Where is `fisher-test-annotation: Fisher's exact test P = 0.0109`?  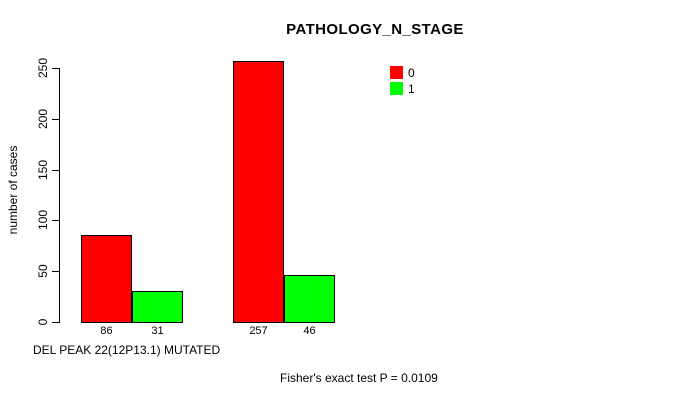
fisher-test-annotation: Fisher's exact test P = 0.0109 is located at coordinates (359, 378).